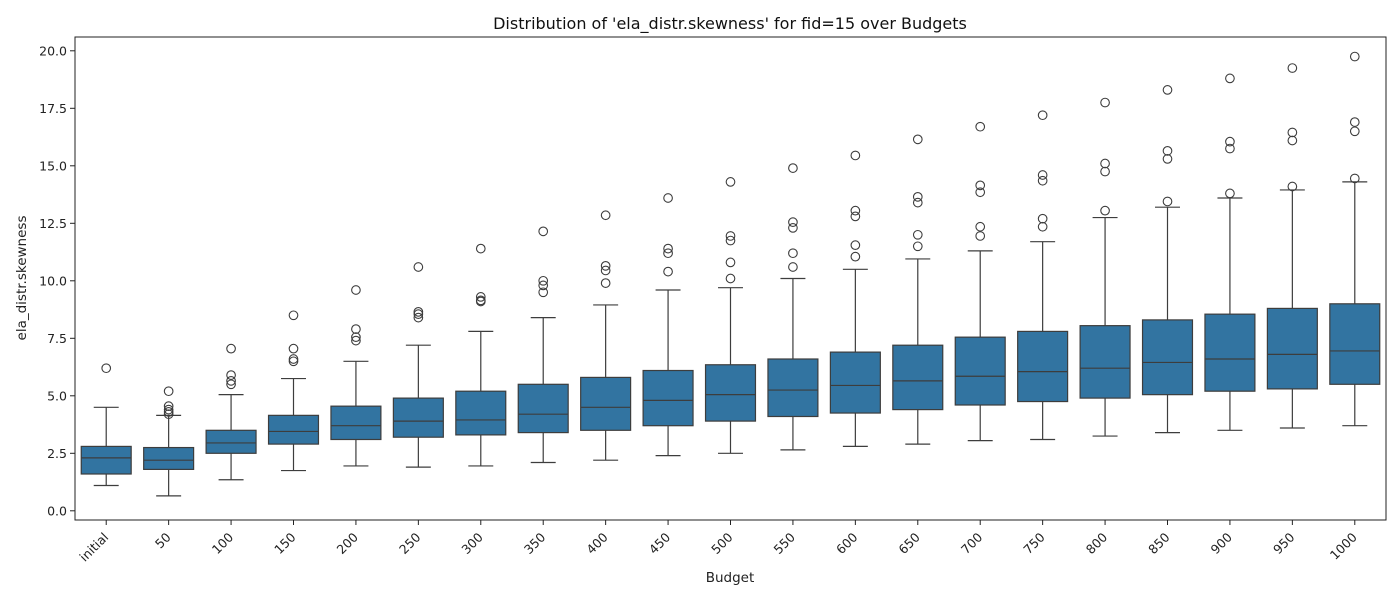 The height and width of the screenshot is (600, 1400). I want to click on x-tick-label: 800, so click(1097, 543).